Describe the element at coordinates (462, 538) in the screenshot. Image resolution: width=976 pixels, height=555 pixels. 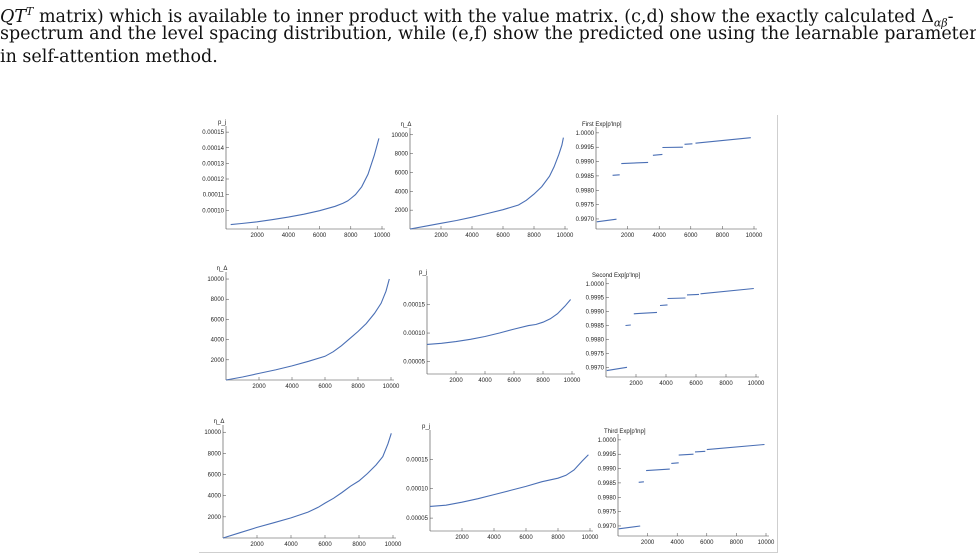
I see `panel-8-xtick-label: 2000` at that location.